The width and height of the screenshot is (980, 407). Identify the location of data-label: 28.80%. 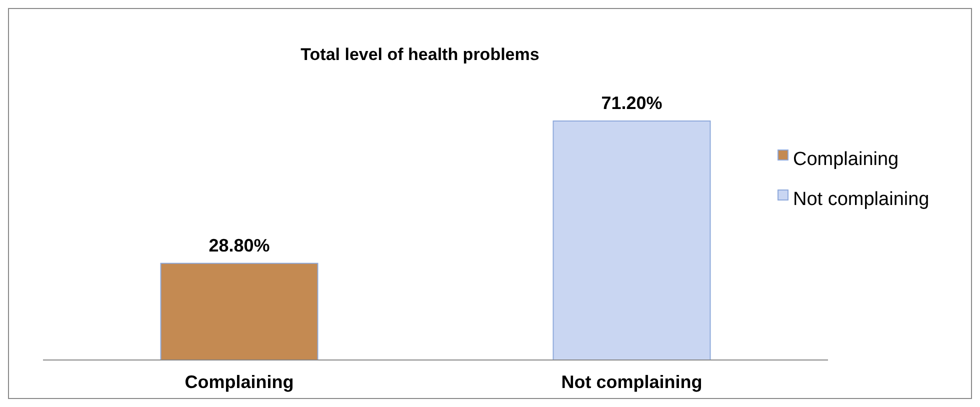
(239, 245).